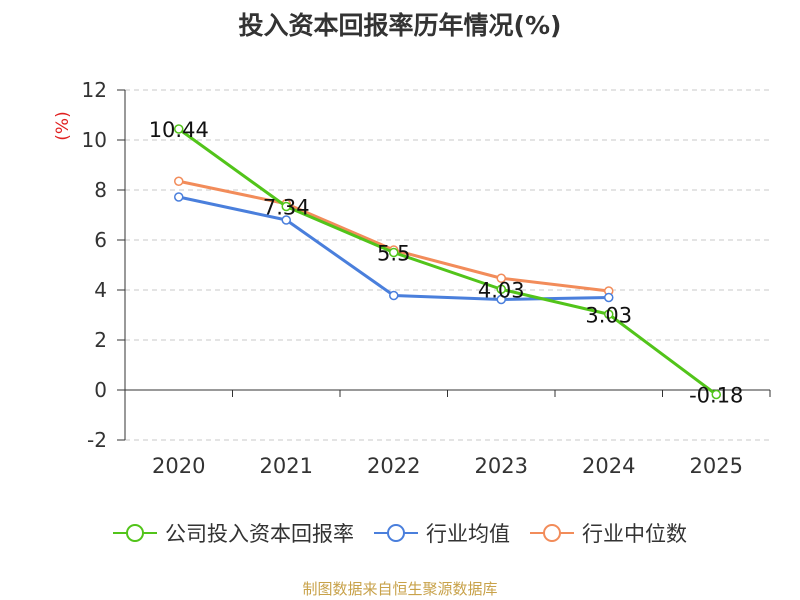 Image resolution: width=800 pixels, height=600 pixels. Describe the element at coordinates (716, 466) in the screenshot. I see `x-tick-label-2025: 2025` at that location.